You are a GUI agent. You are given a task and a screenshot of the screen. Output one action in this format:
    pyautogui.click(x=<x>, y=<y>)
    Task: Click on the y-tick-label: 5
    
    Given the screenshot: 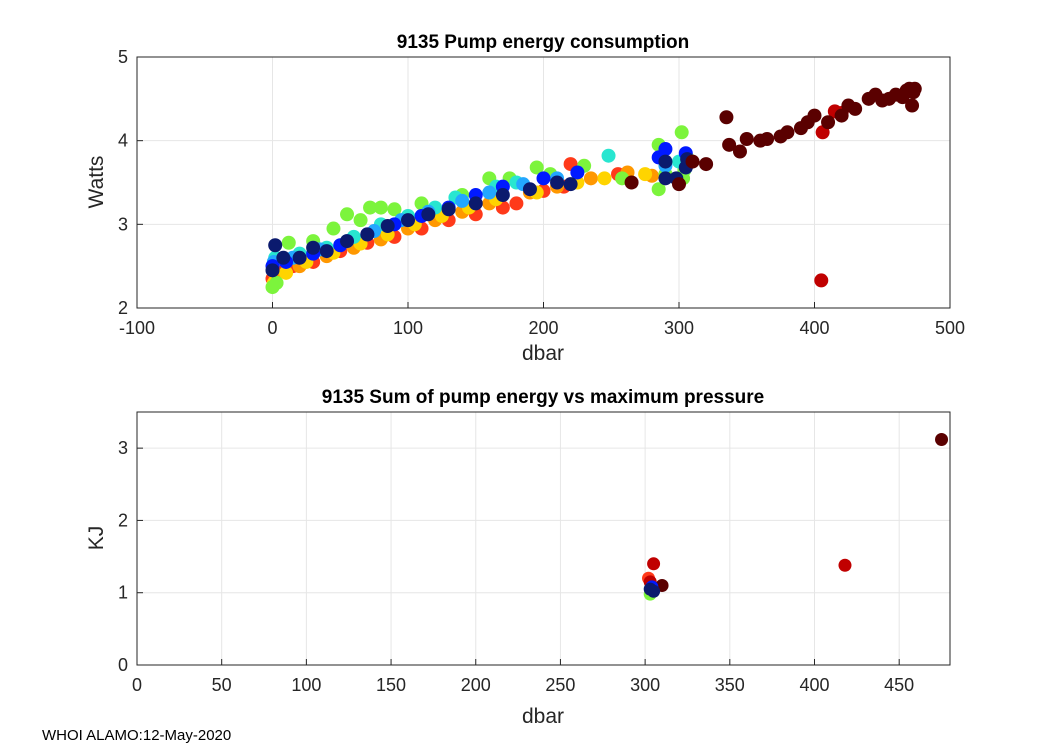 What is the action you would take?
    pyautogui.click(x=123, y=57)
    